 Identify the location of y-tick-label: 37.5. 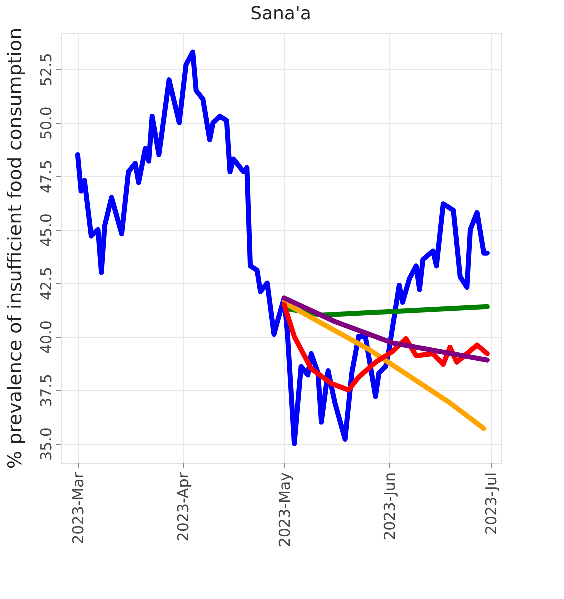
(47, 391).